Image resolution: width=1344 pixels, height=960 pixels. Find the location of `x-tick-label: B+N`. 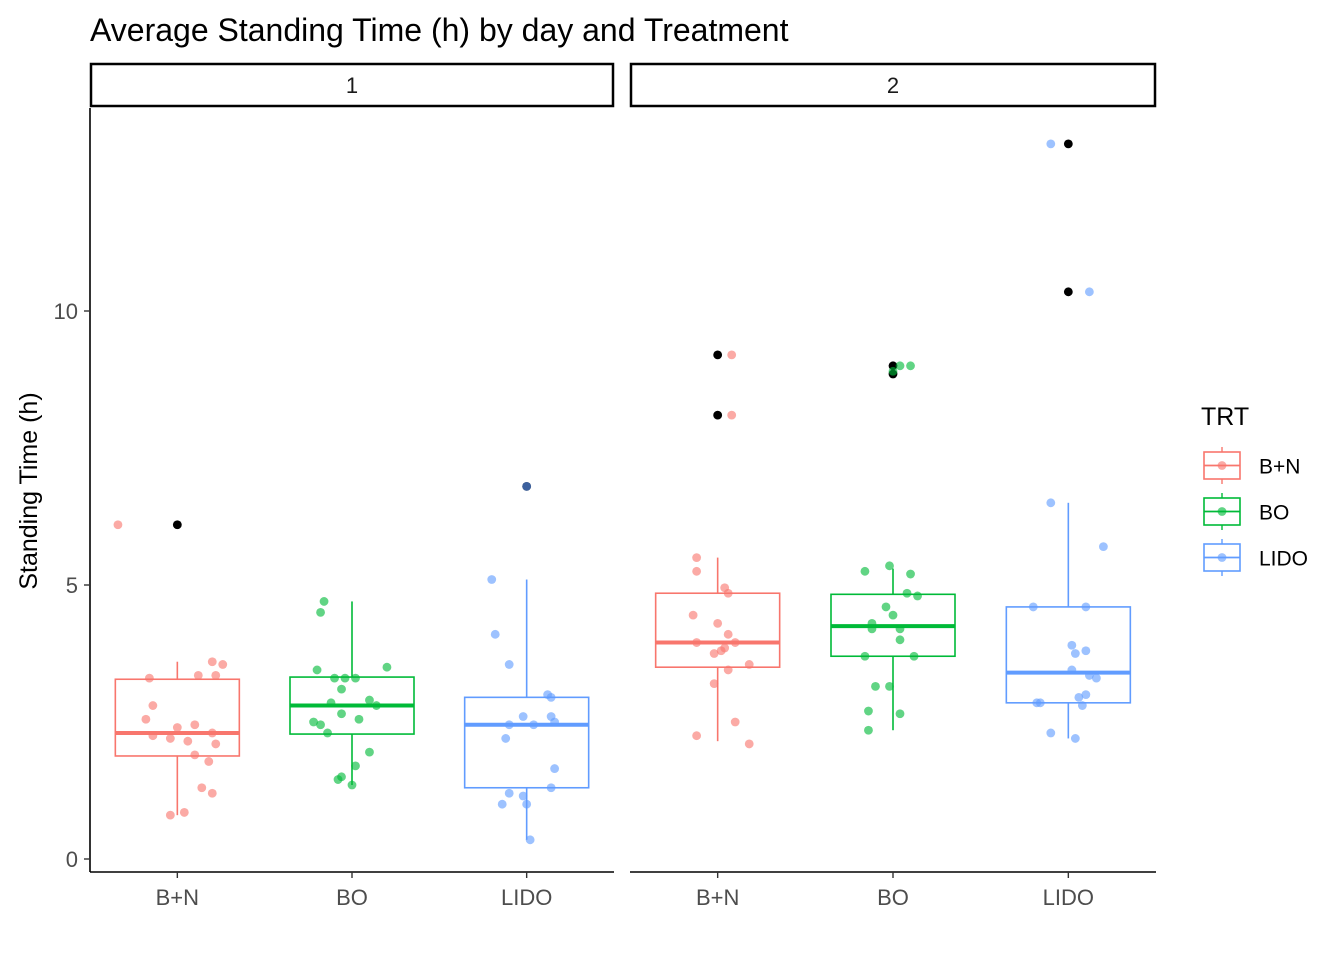

x-tick-label: B+N is located at coordinates (717, 897).